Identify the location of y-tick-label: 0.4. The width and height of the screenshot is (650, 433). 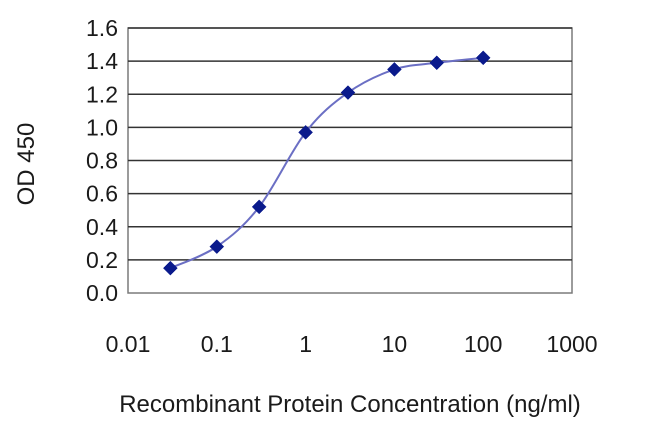
(102, 227).